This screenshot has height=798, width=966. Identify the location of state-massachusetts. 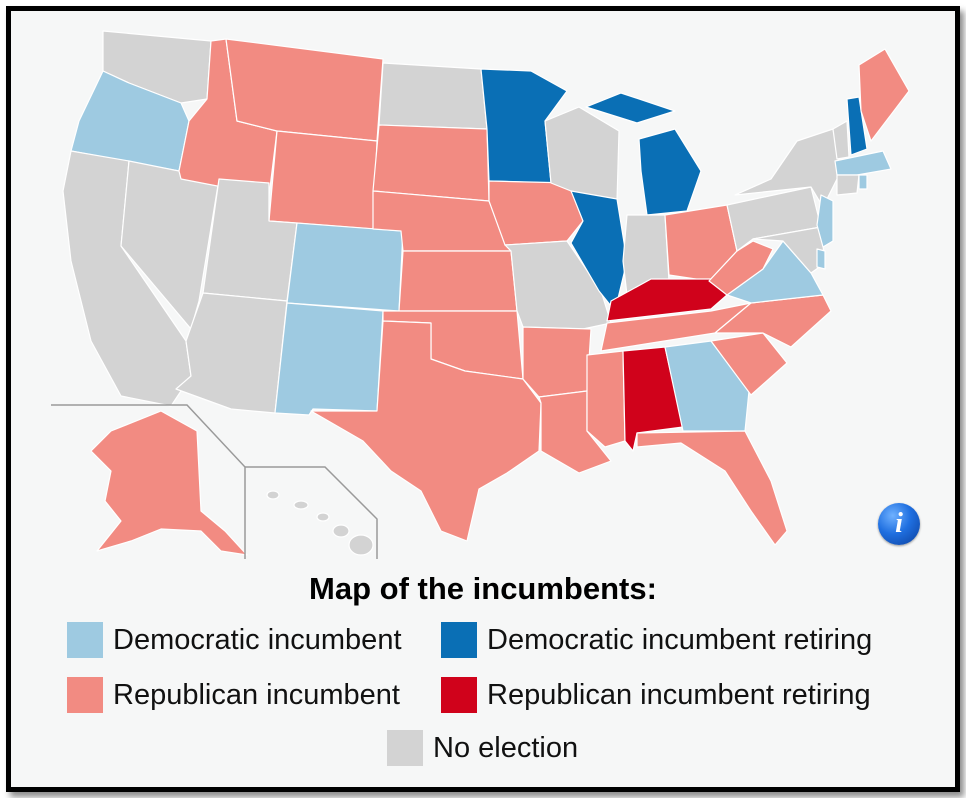
(863, 163).